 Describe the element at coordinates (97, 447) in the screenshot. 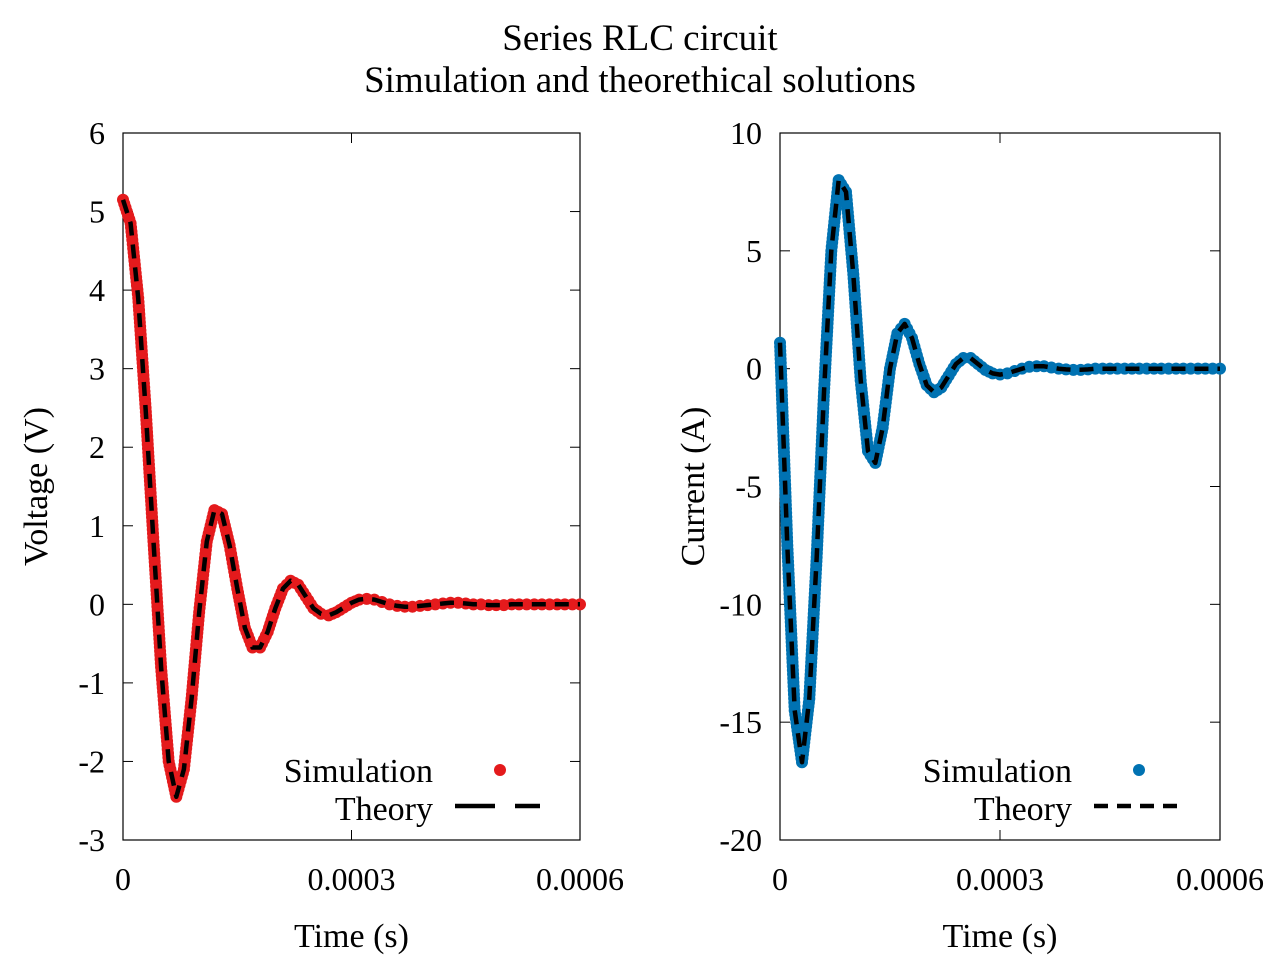

I see `y-tick-label: 2` at that location.